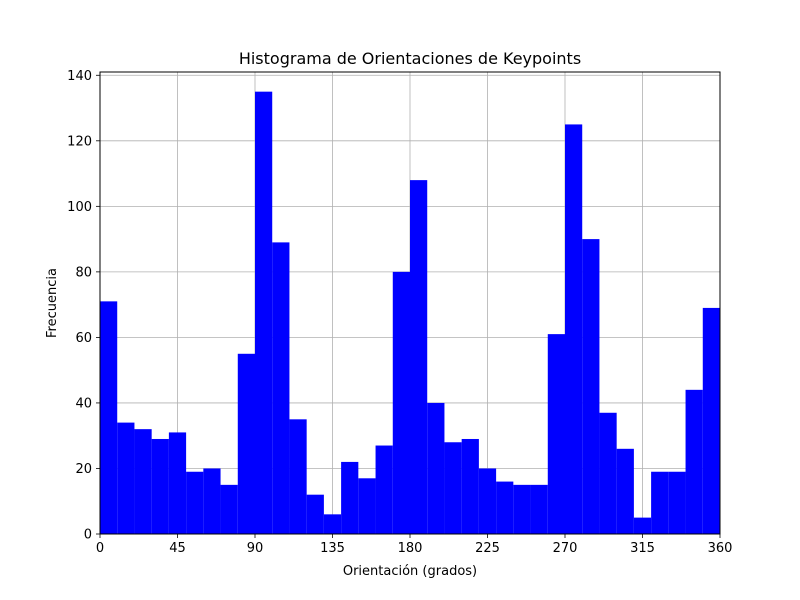  I want to click on x-tick-label: 0, so click(100, 548).